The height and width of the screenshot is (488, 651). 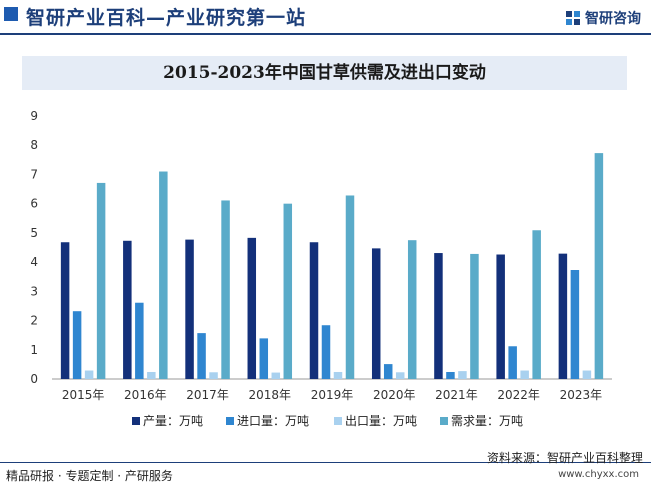 I want to click on header-divider, so click(x=325, y=34).